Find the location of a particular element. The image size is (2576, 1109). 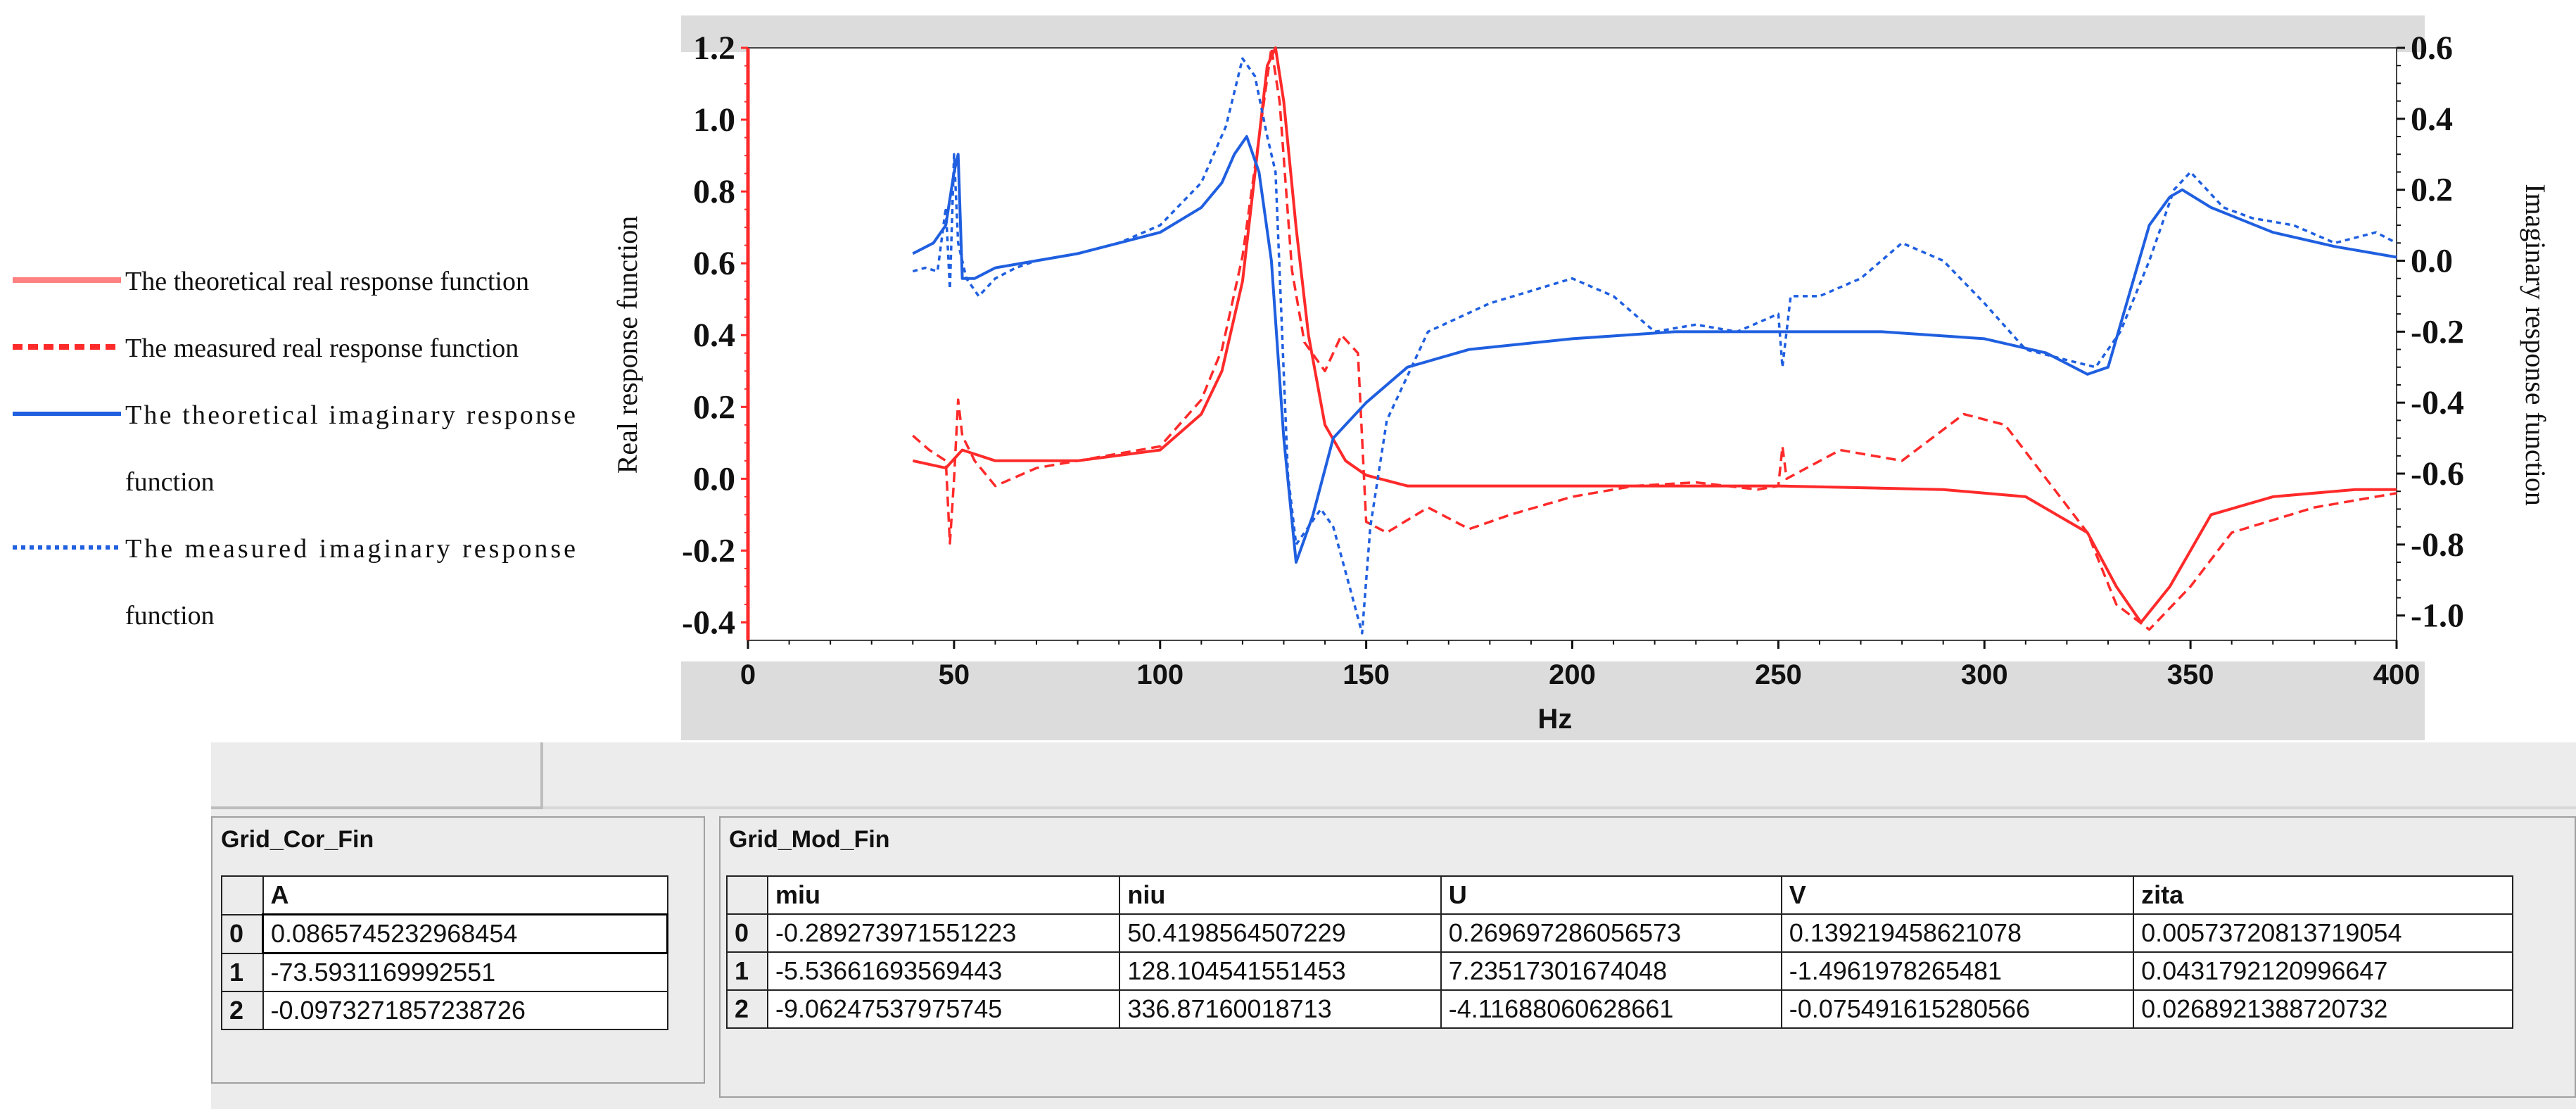

grid-mod-col-miu: miu is located at coordinates (943, 895).